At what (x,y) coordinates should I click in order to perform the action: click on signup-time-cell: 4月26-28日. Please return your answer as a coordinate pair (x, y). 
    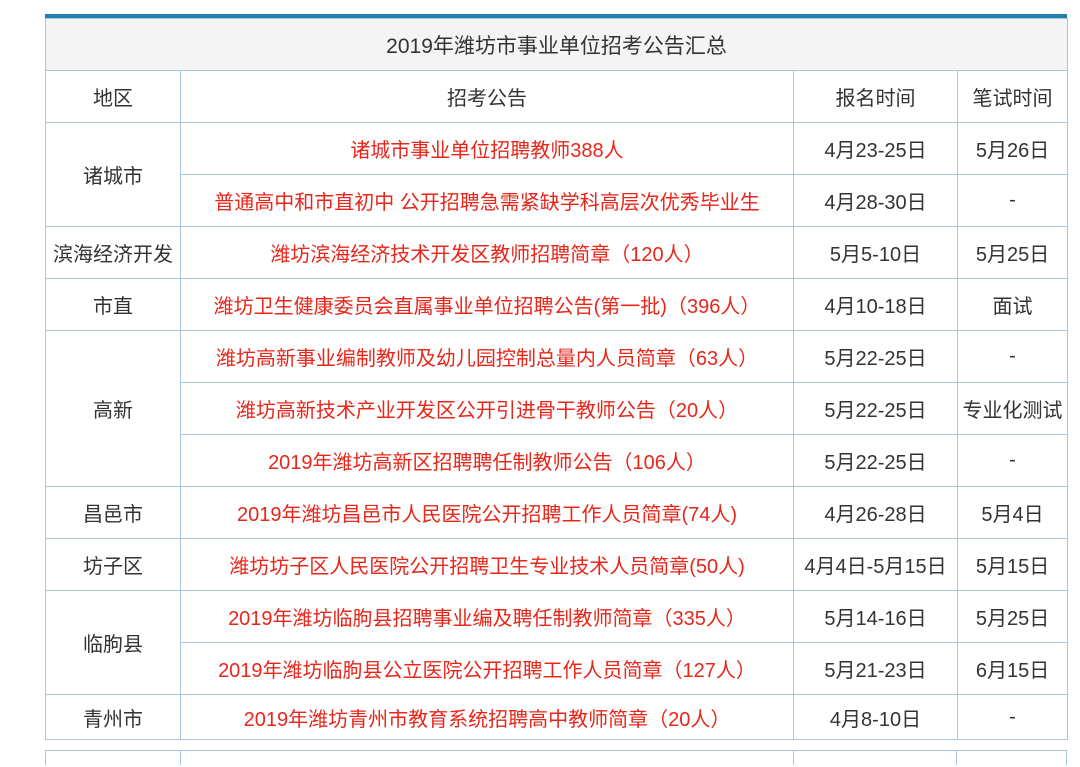
    Looking at the image, I should click on (875, 512).